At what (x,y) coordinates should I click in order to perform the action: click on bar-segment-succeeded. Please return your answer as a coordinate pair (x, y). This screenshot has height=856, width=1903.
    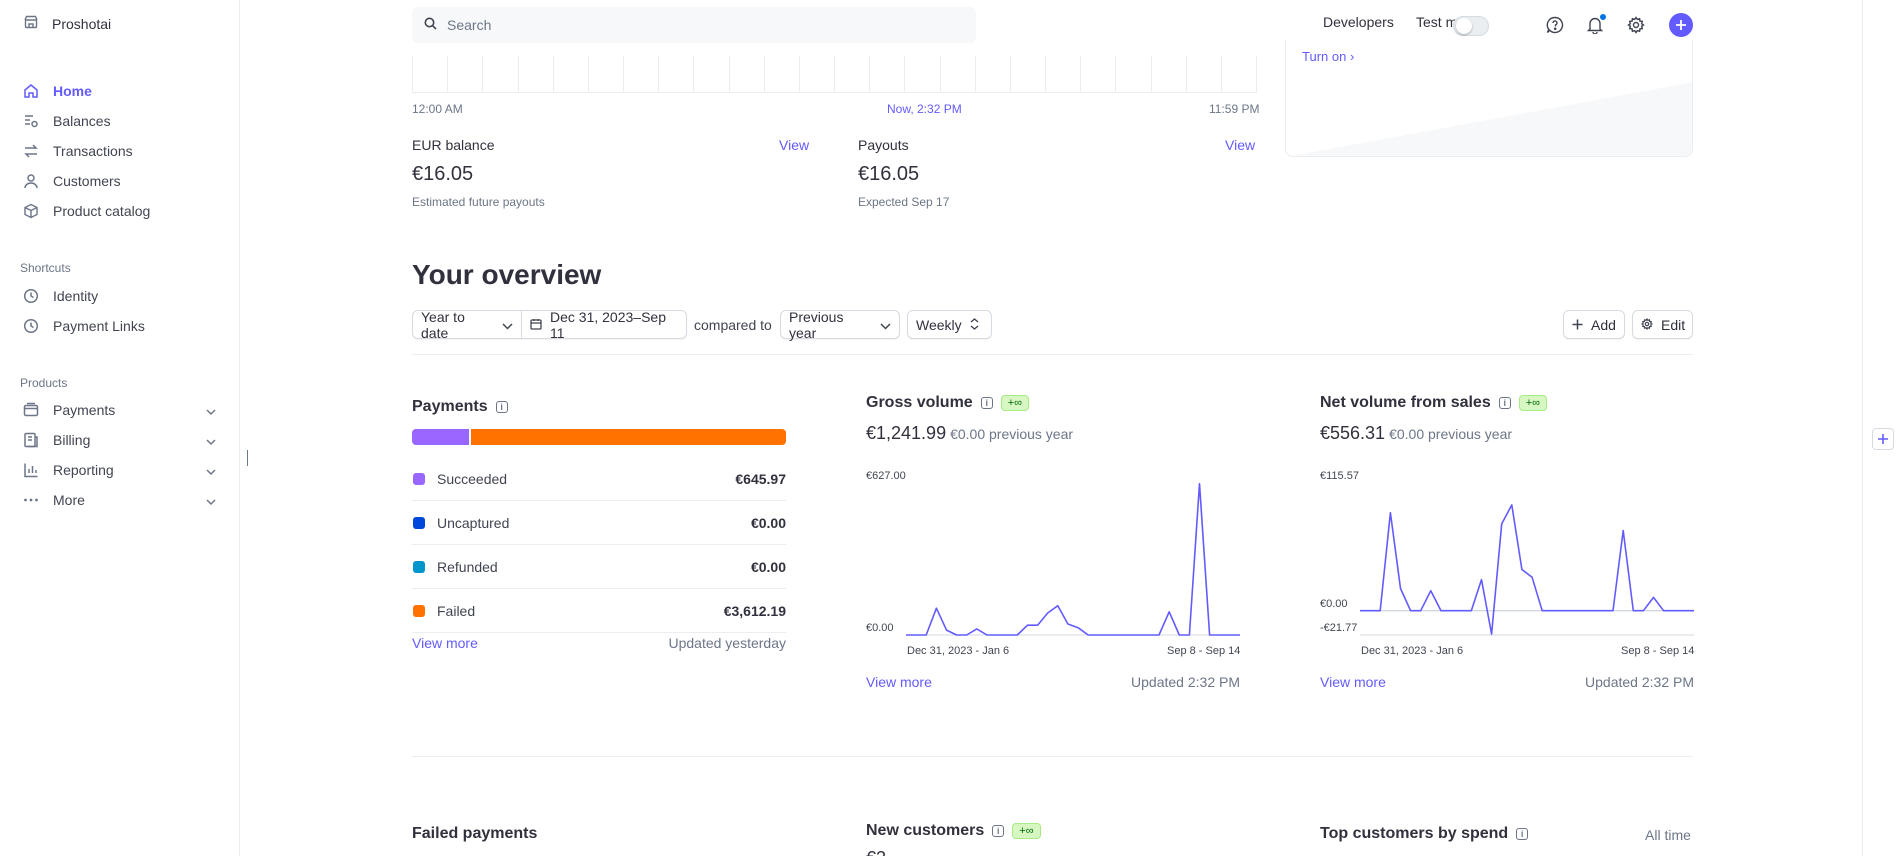
    Looking at the image, I should click on (440, 437).